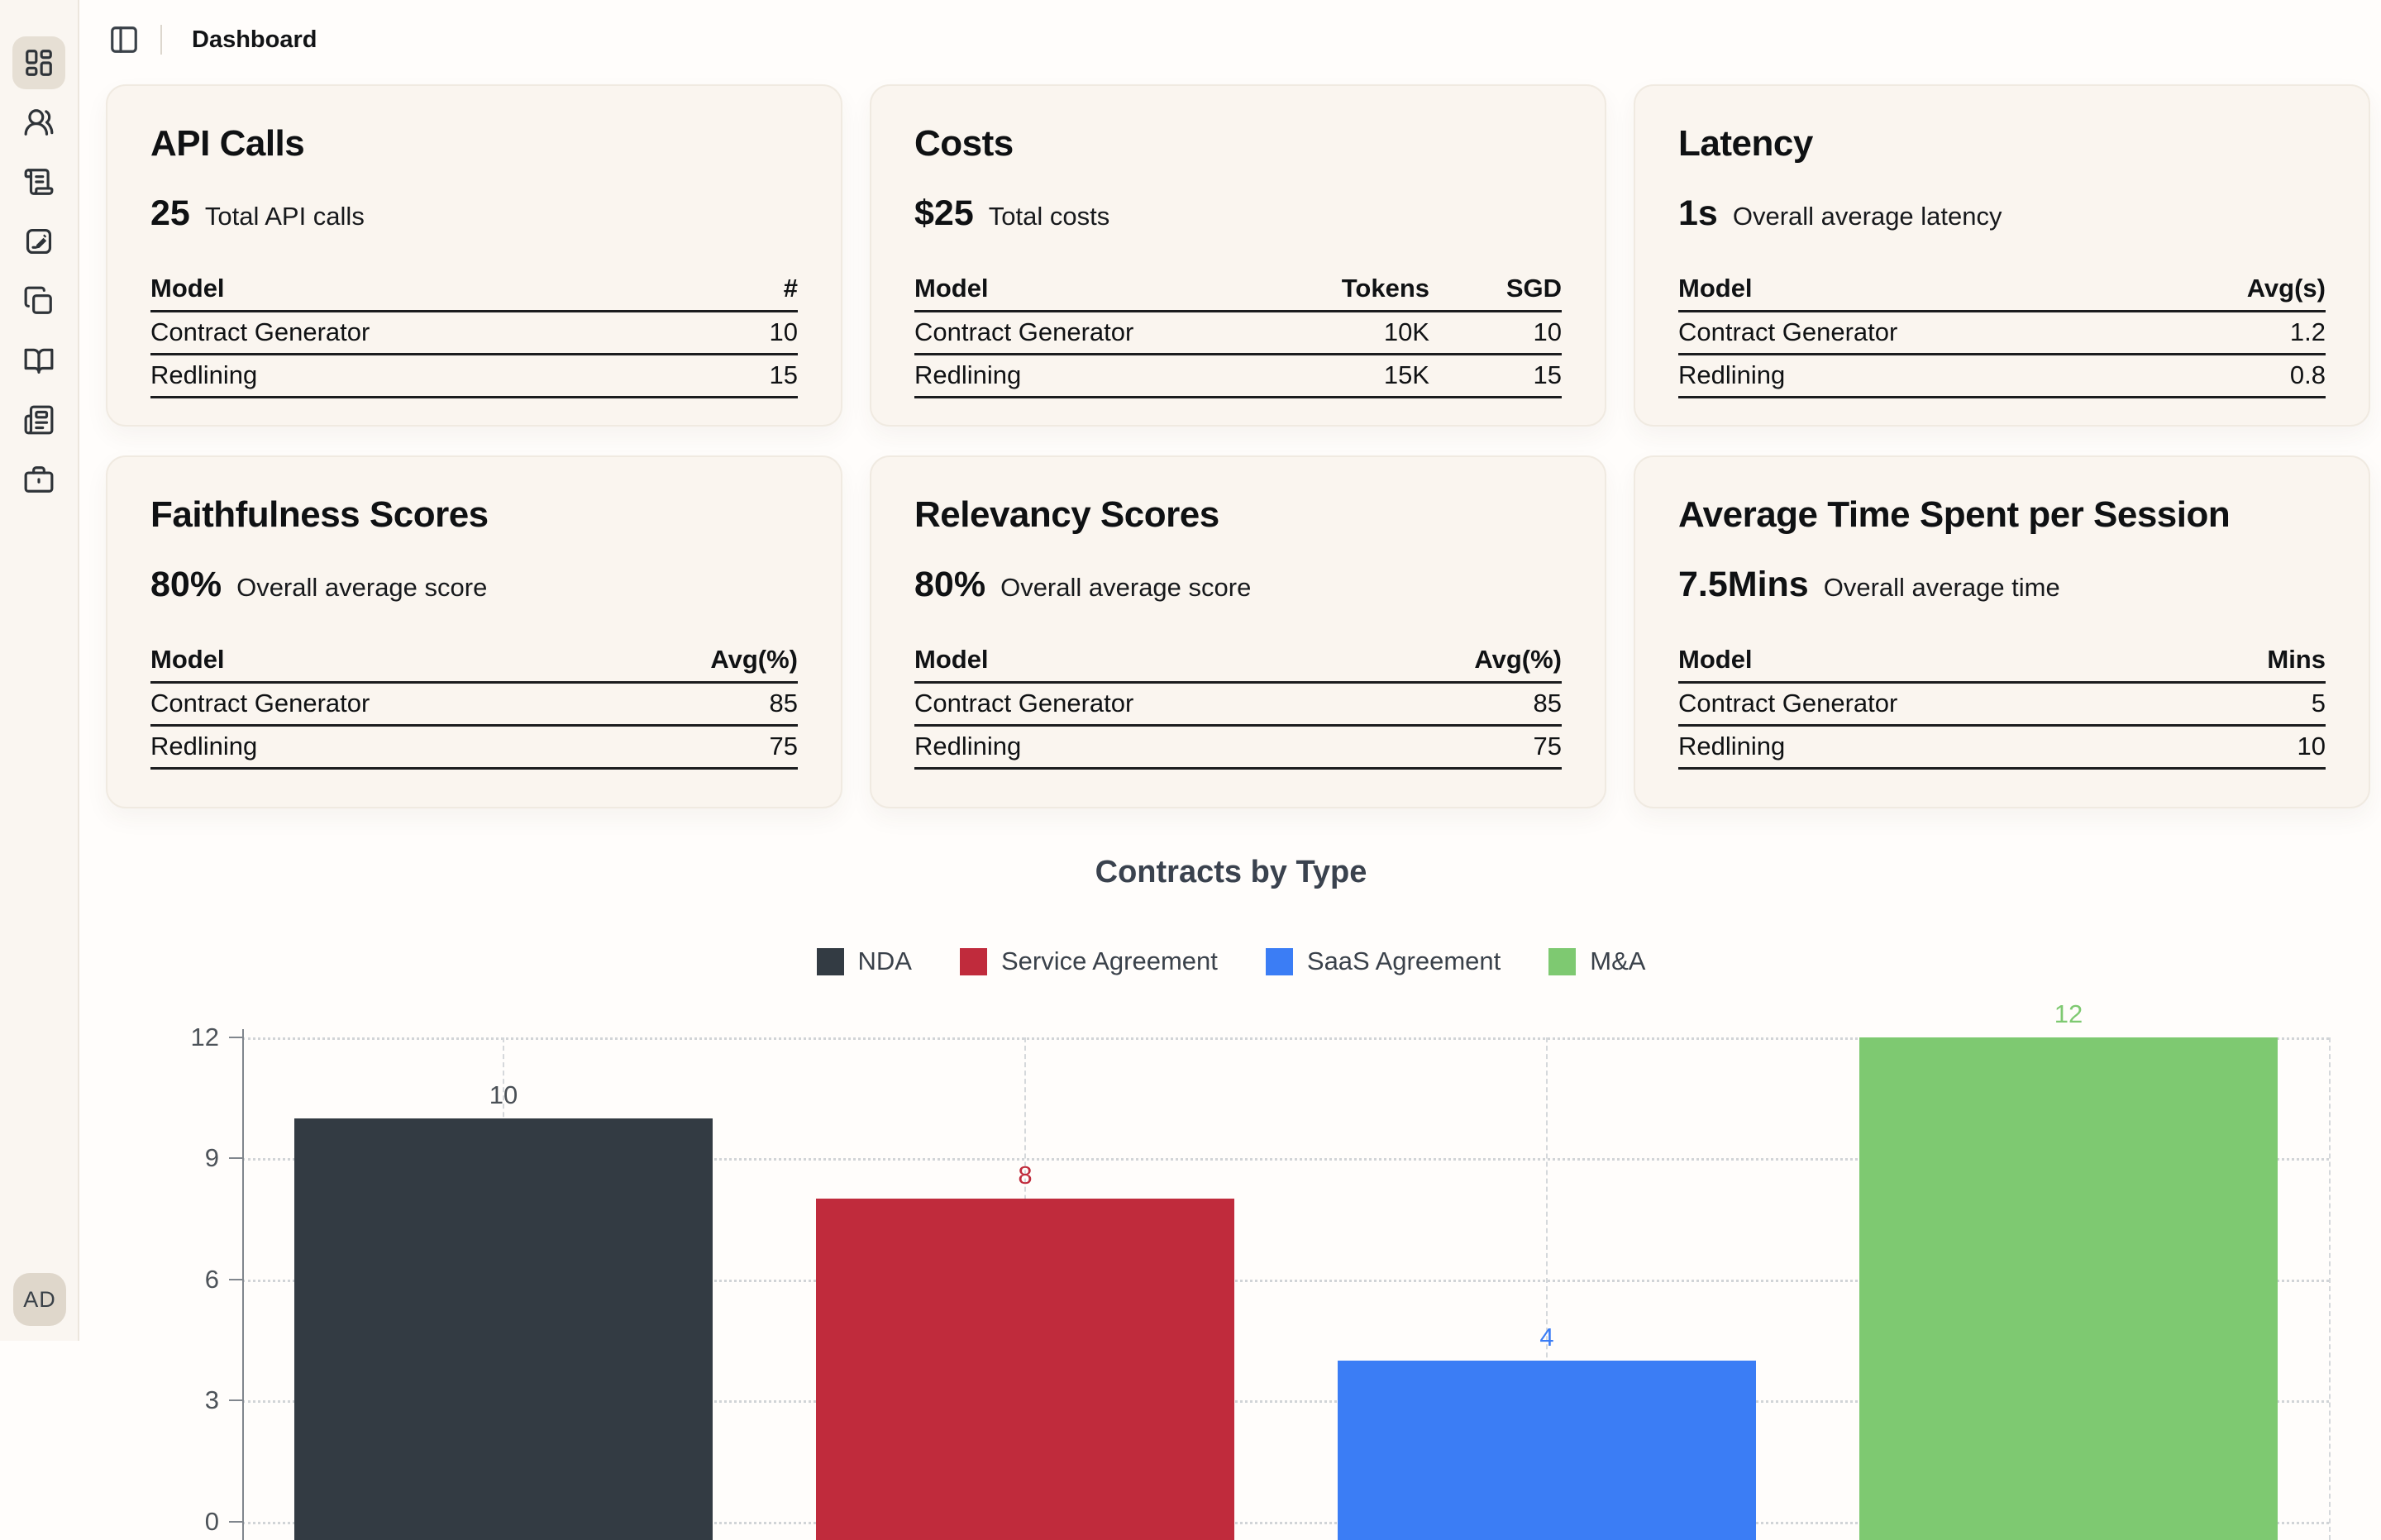 The image size is (2381, 1540). What do you see at coordinates (2259, 661) in the screenshot?
I see `column-header: Mins` at bounding box center [2259, 661].